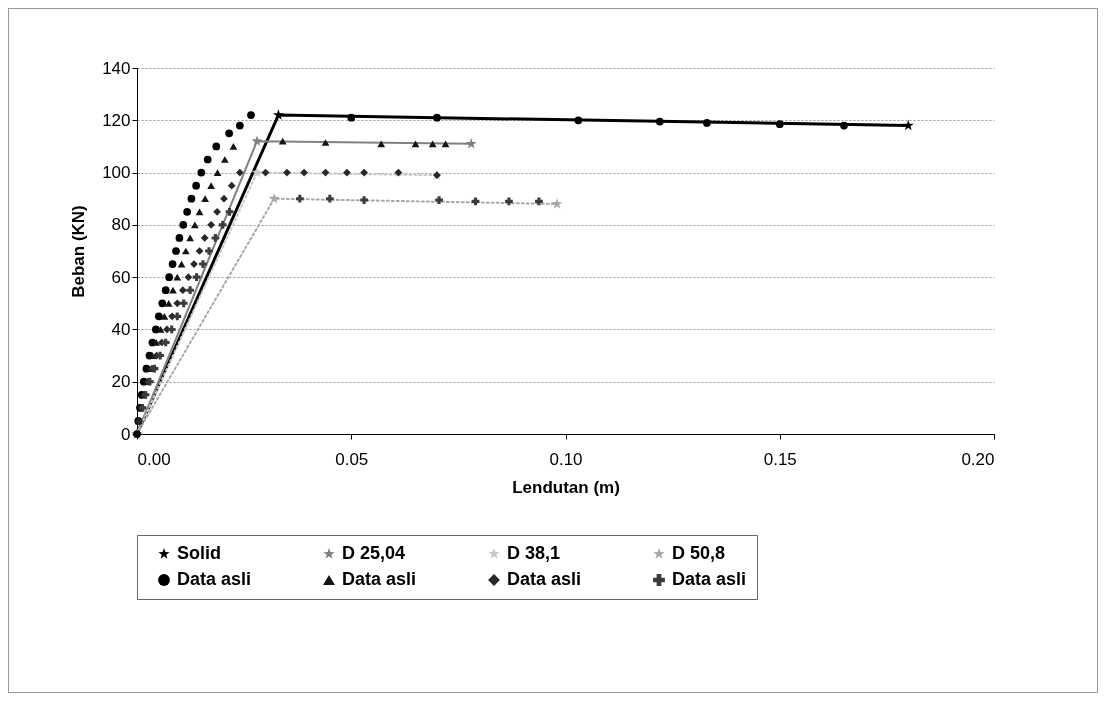  Describe the element at coordinates (121, 329) in the screenshot. I see `y-tick-label: 40` at that location.